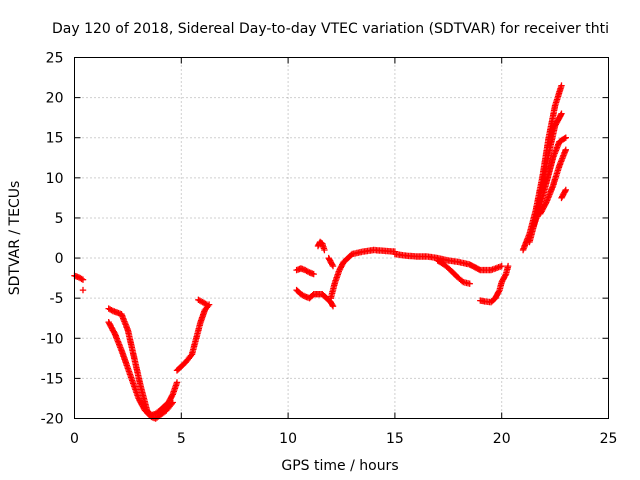  Describe the element at coordinates (57, 299) in the screenshot. I see `y-tick-label: -5` at that location.